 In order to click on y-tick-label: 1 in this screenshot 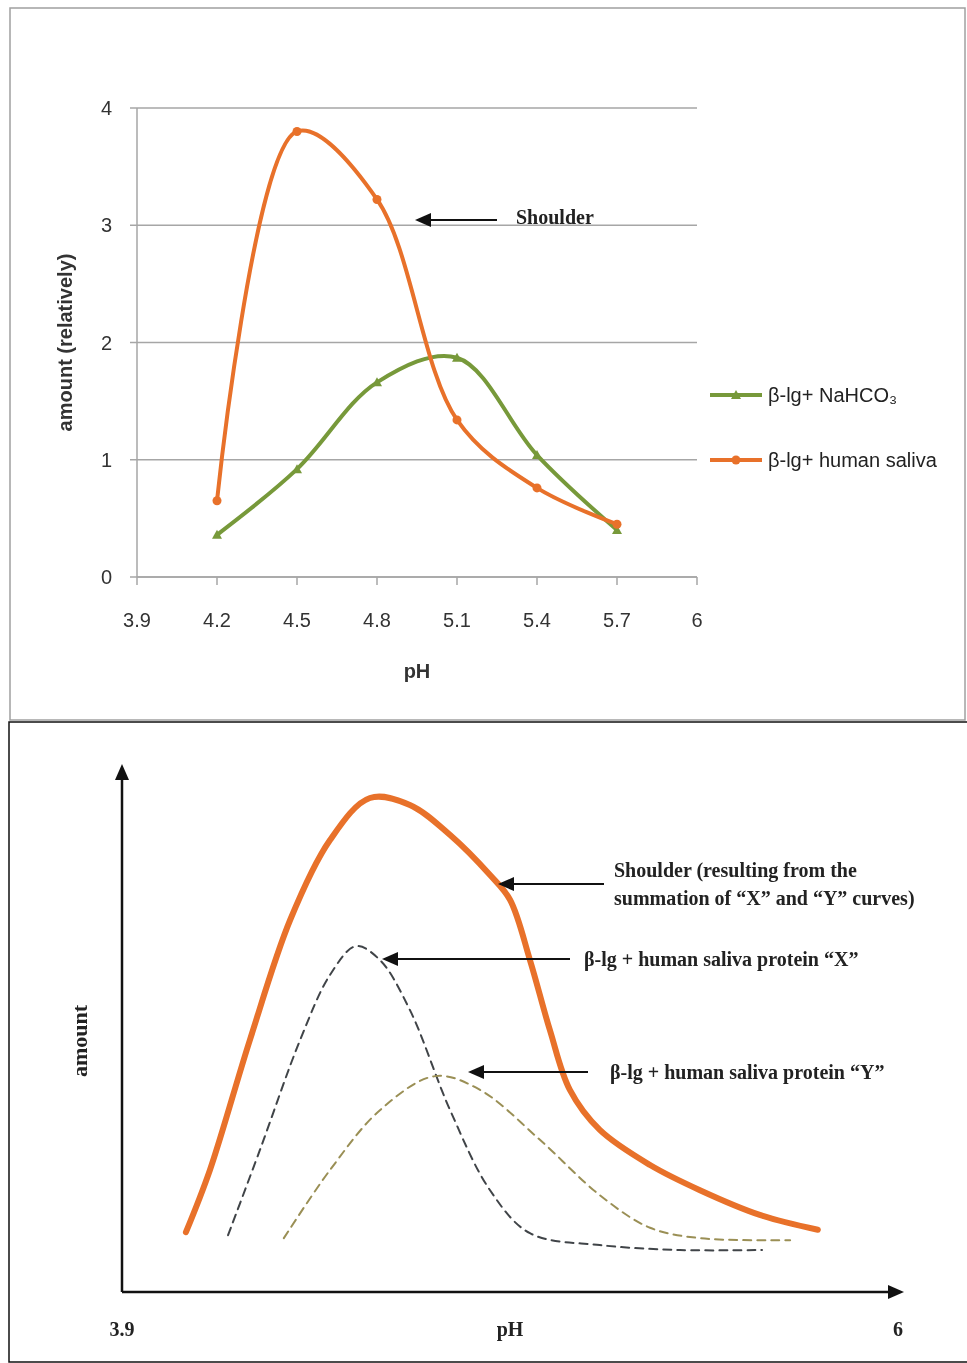, I will do `click(106, 459)`.